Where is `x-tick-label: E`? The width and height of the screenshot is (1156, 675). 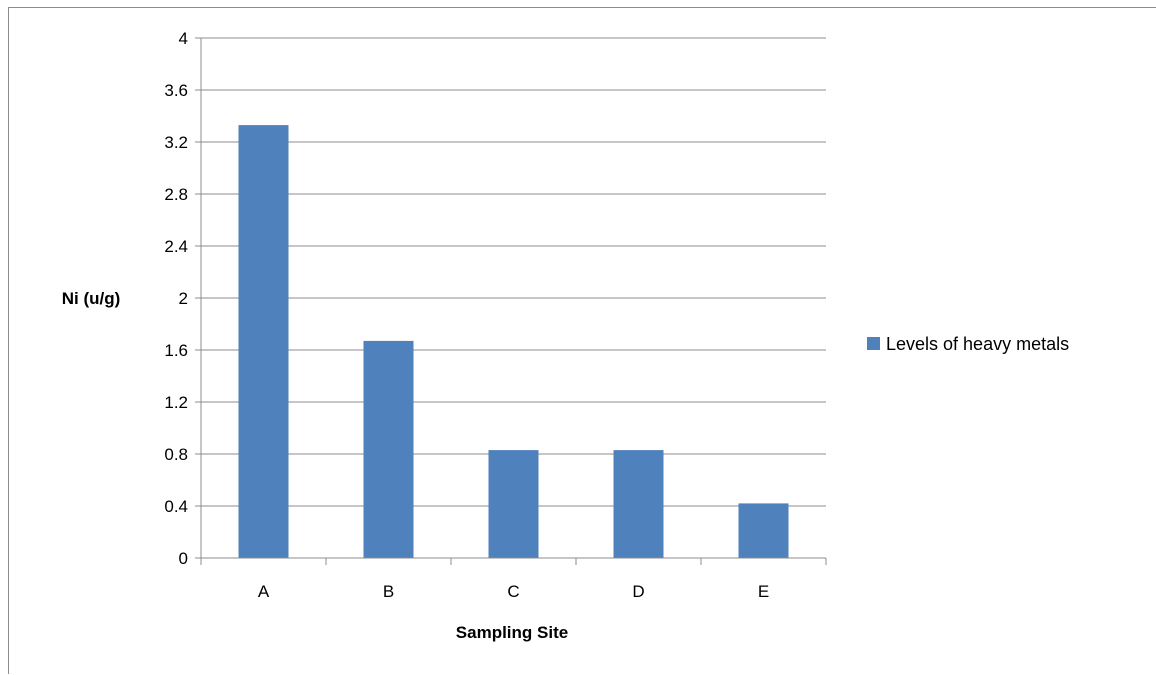
x-tick-label: E is located at coordinates (763, 591).